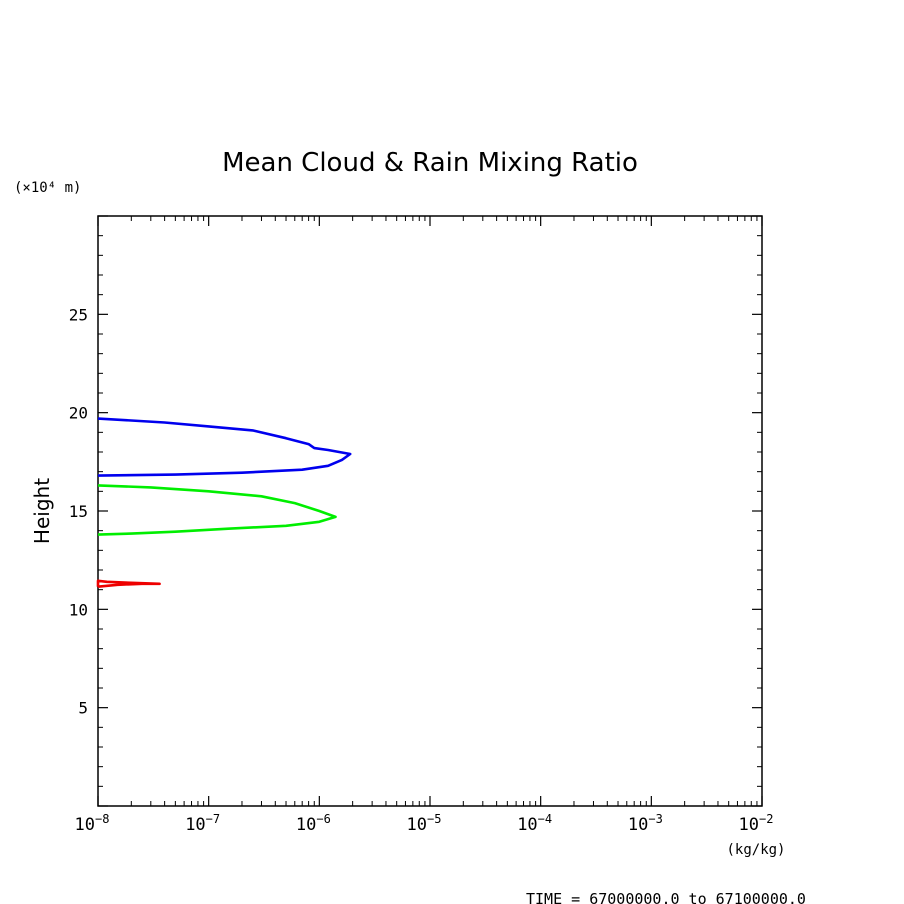 The height and width of the screenshot is (904, 904). Describe the element at coordinates (42, 511) in the screenshot. I see `y-axis-label: Height` at that location.